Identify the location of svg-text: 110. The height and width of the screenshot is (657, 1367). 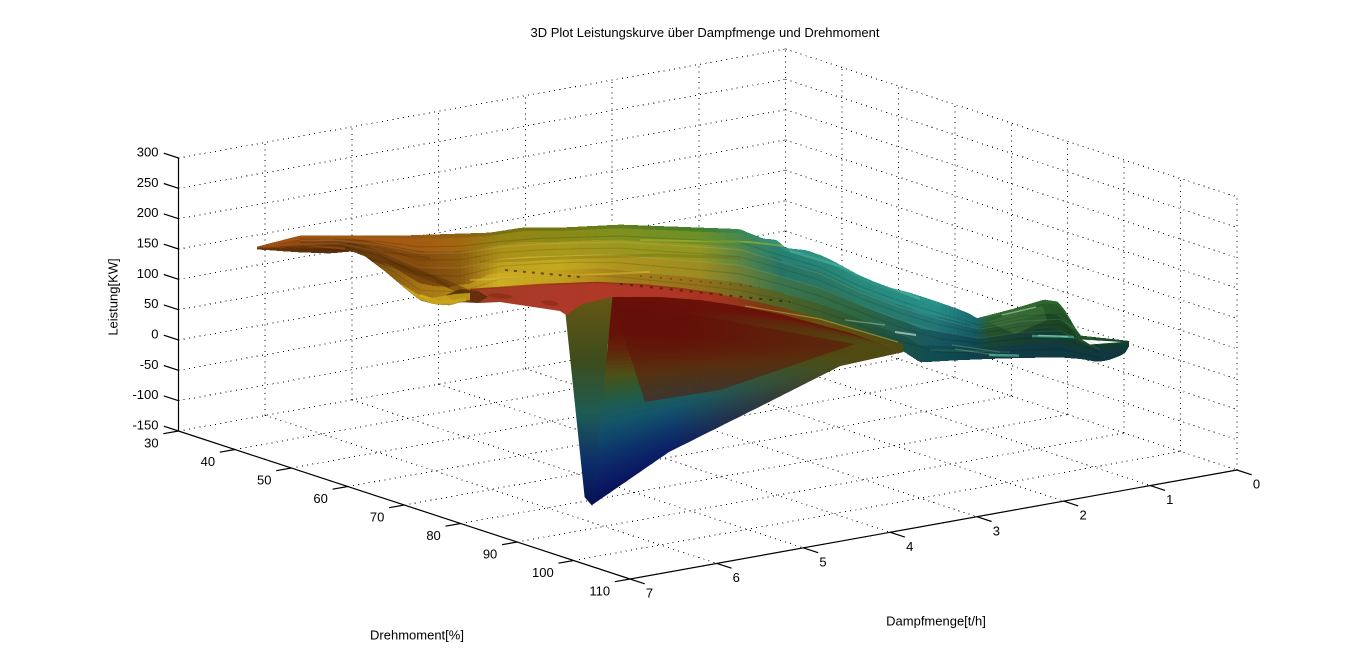
(599, 591).